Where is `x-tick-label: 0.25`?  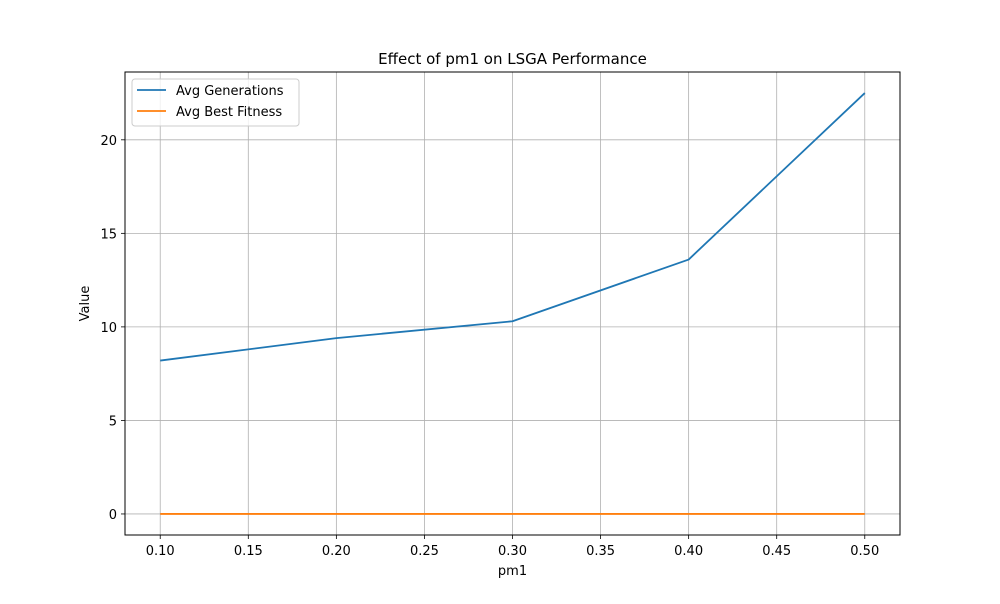
x-tick-label: 0.25 is located at coordinates (424, 551).